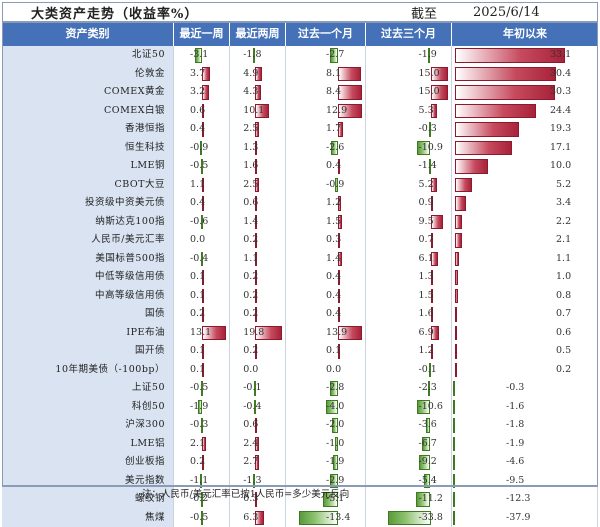 The height and width of the screenshot is (527, 600). What do you see at coordinates (409, 425) in the screenshot?
I see `value-cell-3m: -3.6` at bounding box center [409, 425].